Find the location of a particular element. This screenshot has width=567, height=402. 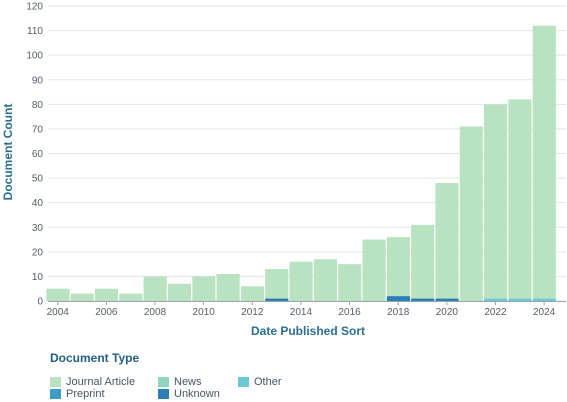

legend-label: Preprint is located at coordinates (85, 394).